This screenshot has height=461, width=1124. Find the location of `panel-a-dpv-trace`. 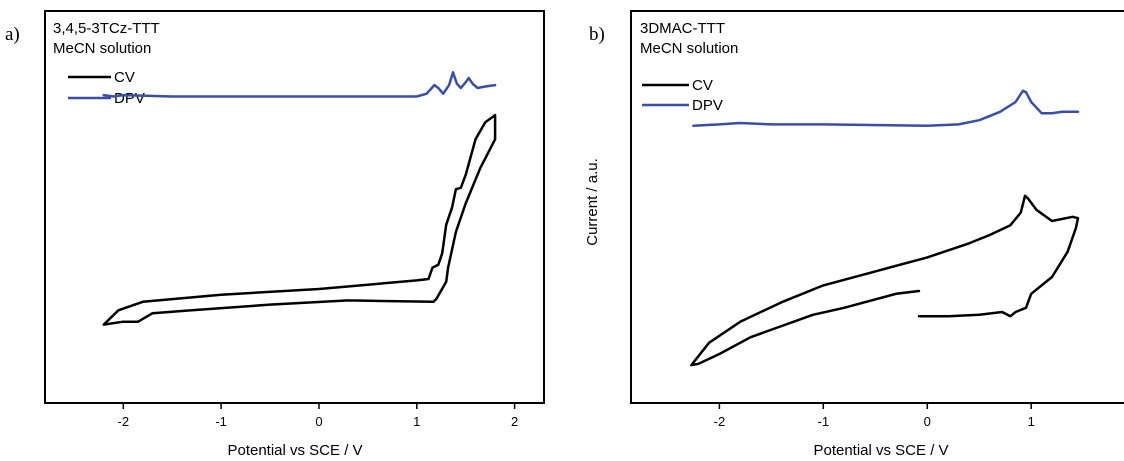

panel-a-dpv-trace is located at coordinates (299, 84).